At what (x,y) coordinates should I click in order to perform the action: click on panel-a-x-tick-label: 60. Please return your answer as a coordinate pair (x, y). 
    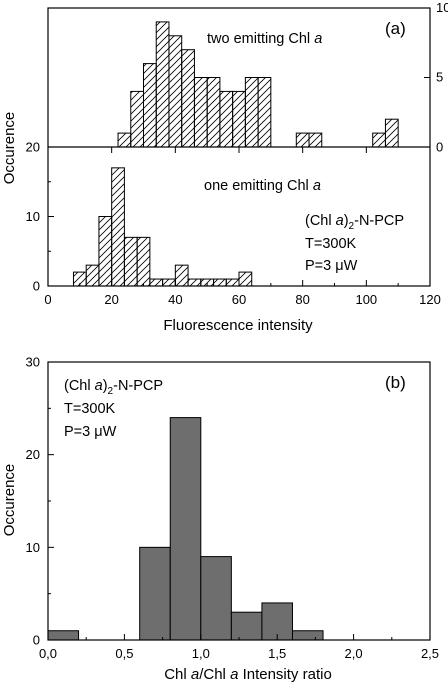
    Looking at the image, I should click on (239, 299).